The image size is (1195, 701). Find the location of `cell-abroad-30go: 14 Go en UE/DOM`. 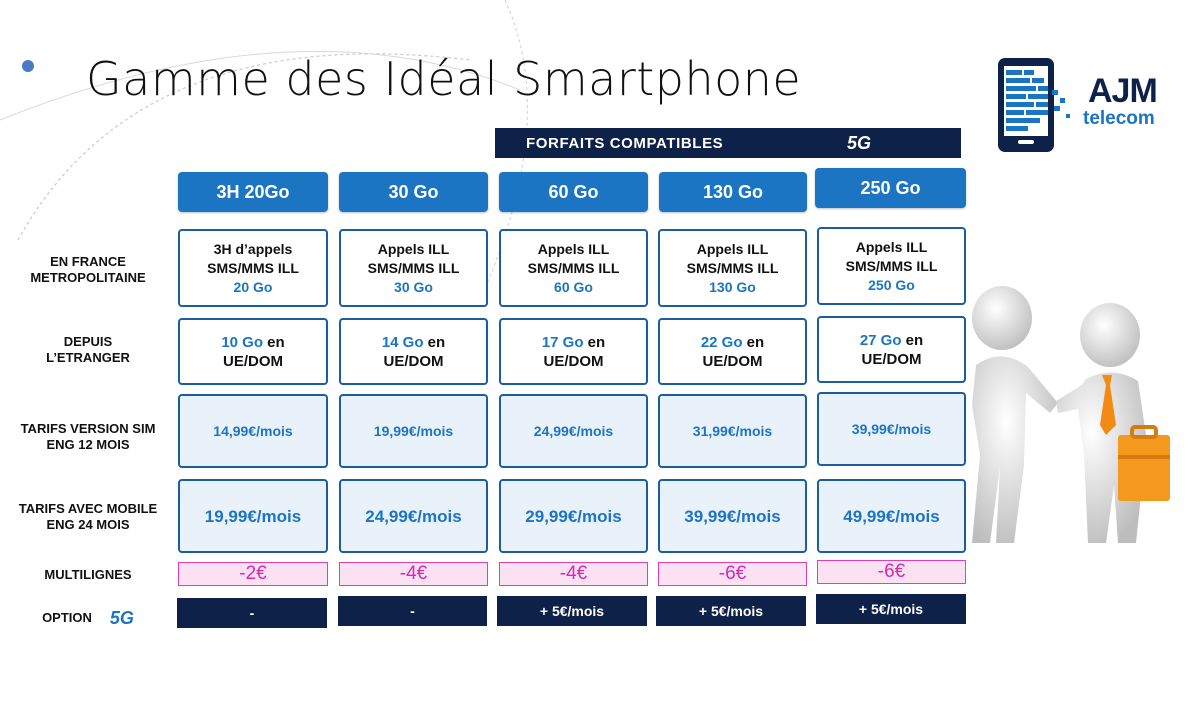

cell-abroad-30go: 14 Go en UE/DOM is located at coordinates (413, 351).